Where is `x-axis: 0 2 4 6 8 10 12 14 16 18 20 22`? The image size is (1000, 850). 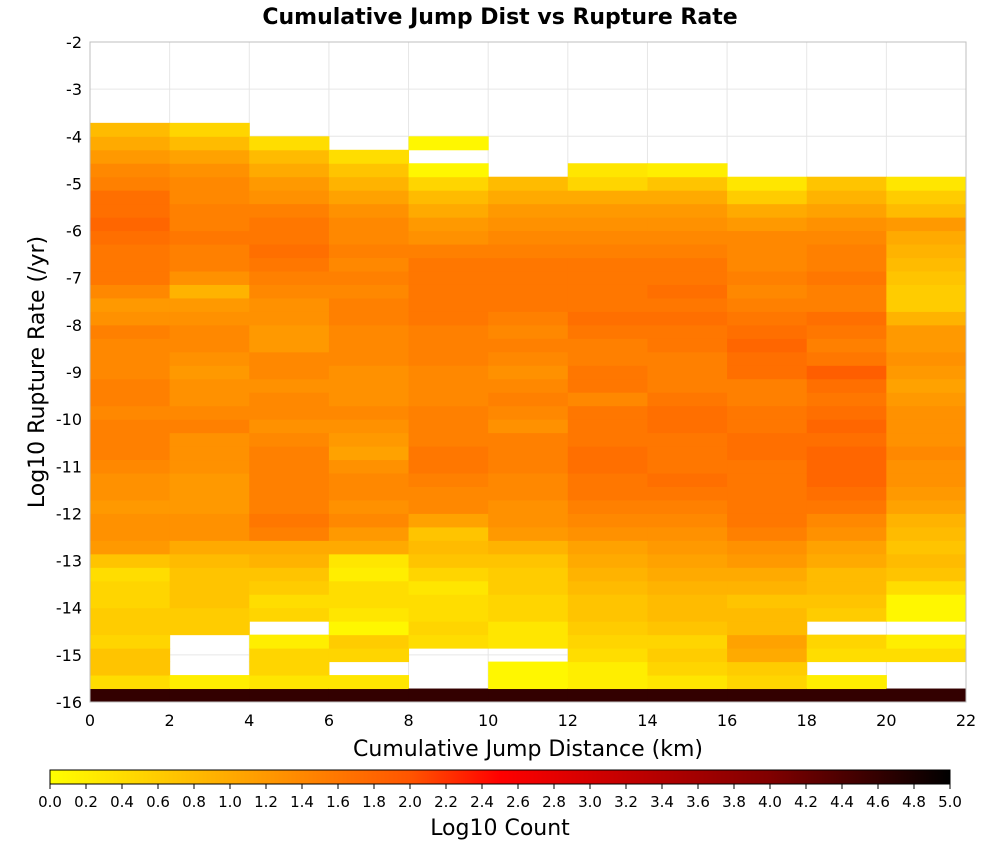 x-axis: 0 2 4 6 8 10 12 14 16 18 20 22 is located at coordinates (530, 720).